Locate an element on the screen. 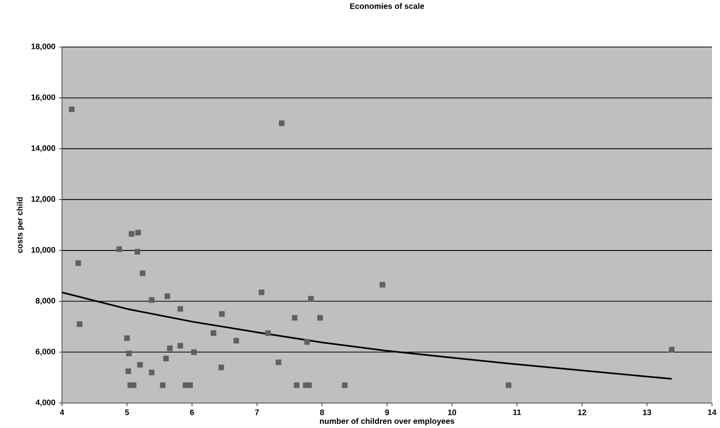 The width and height of the screenshot is (720, 428). y-axis-title: costs per child is located at coordinates (20, 225).